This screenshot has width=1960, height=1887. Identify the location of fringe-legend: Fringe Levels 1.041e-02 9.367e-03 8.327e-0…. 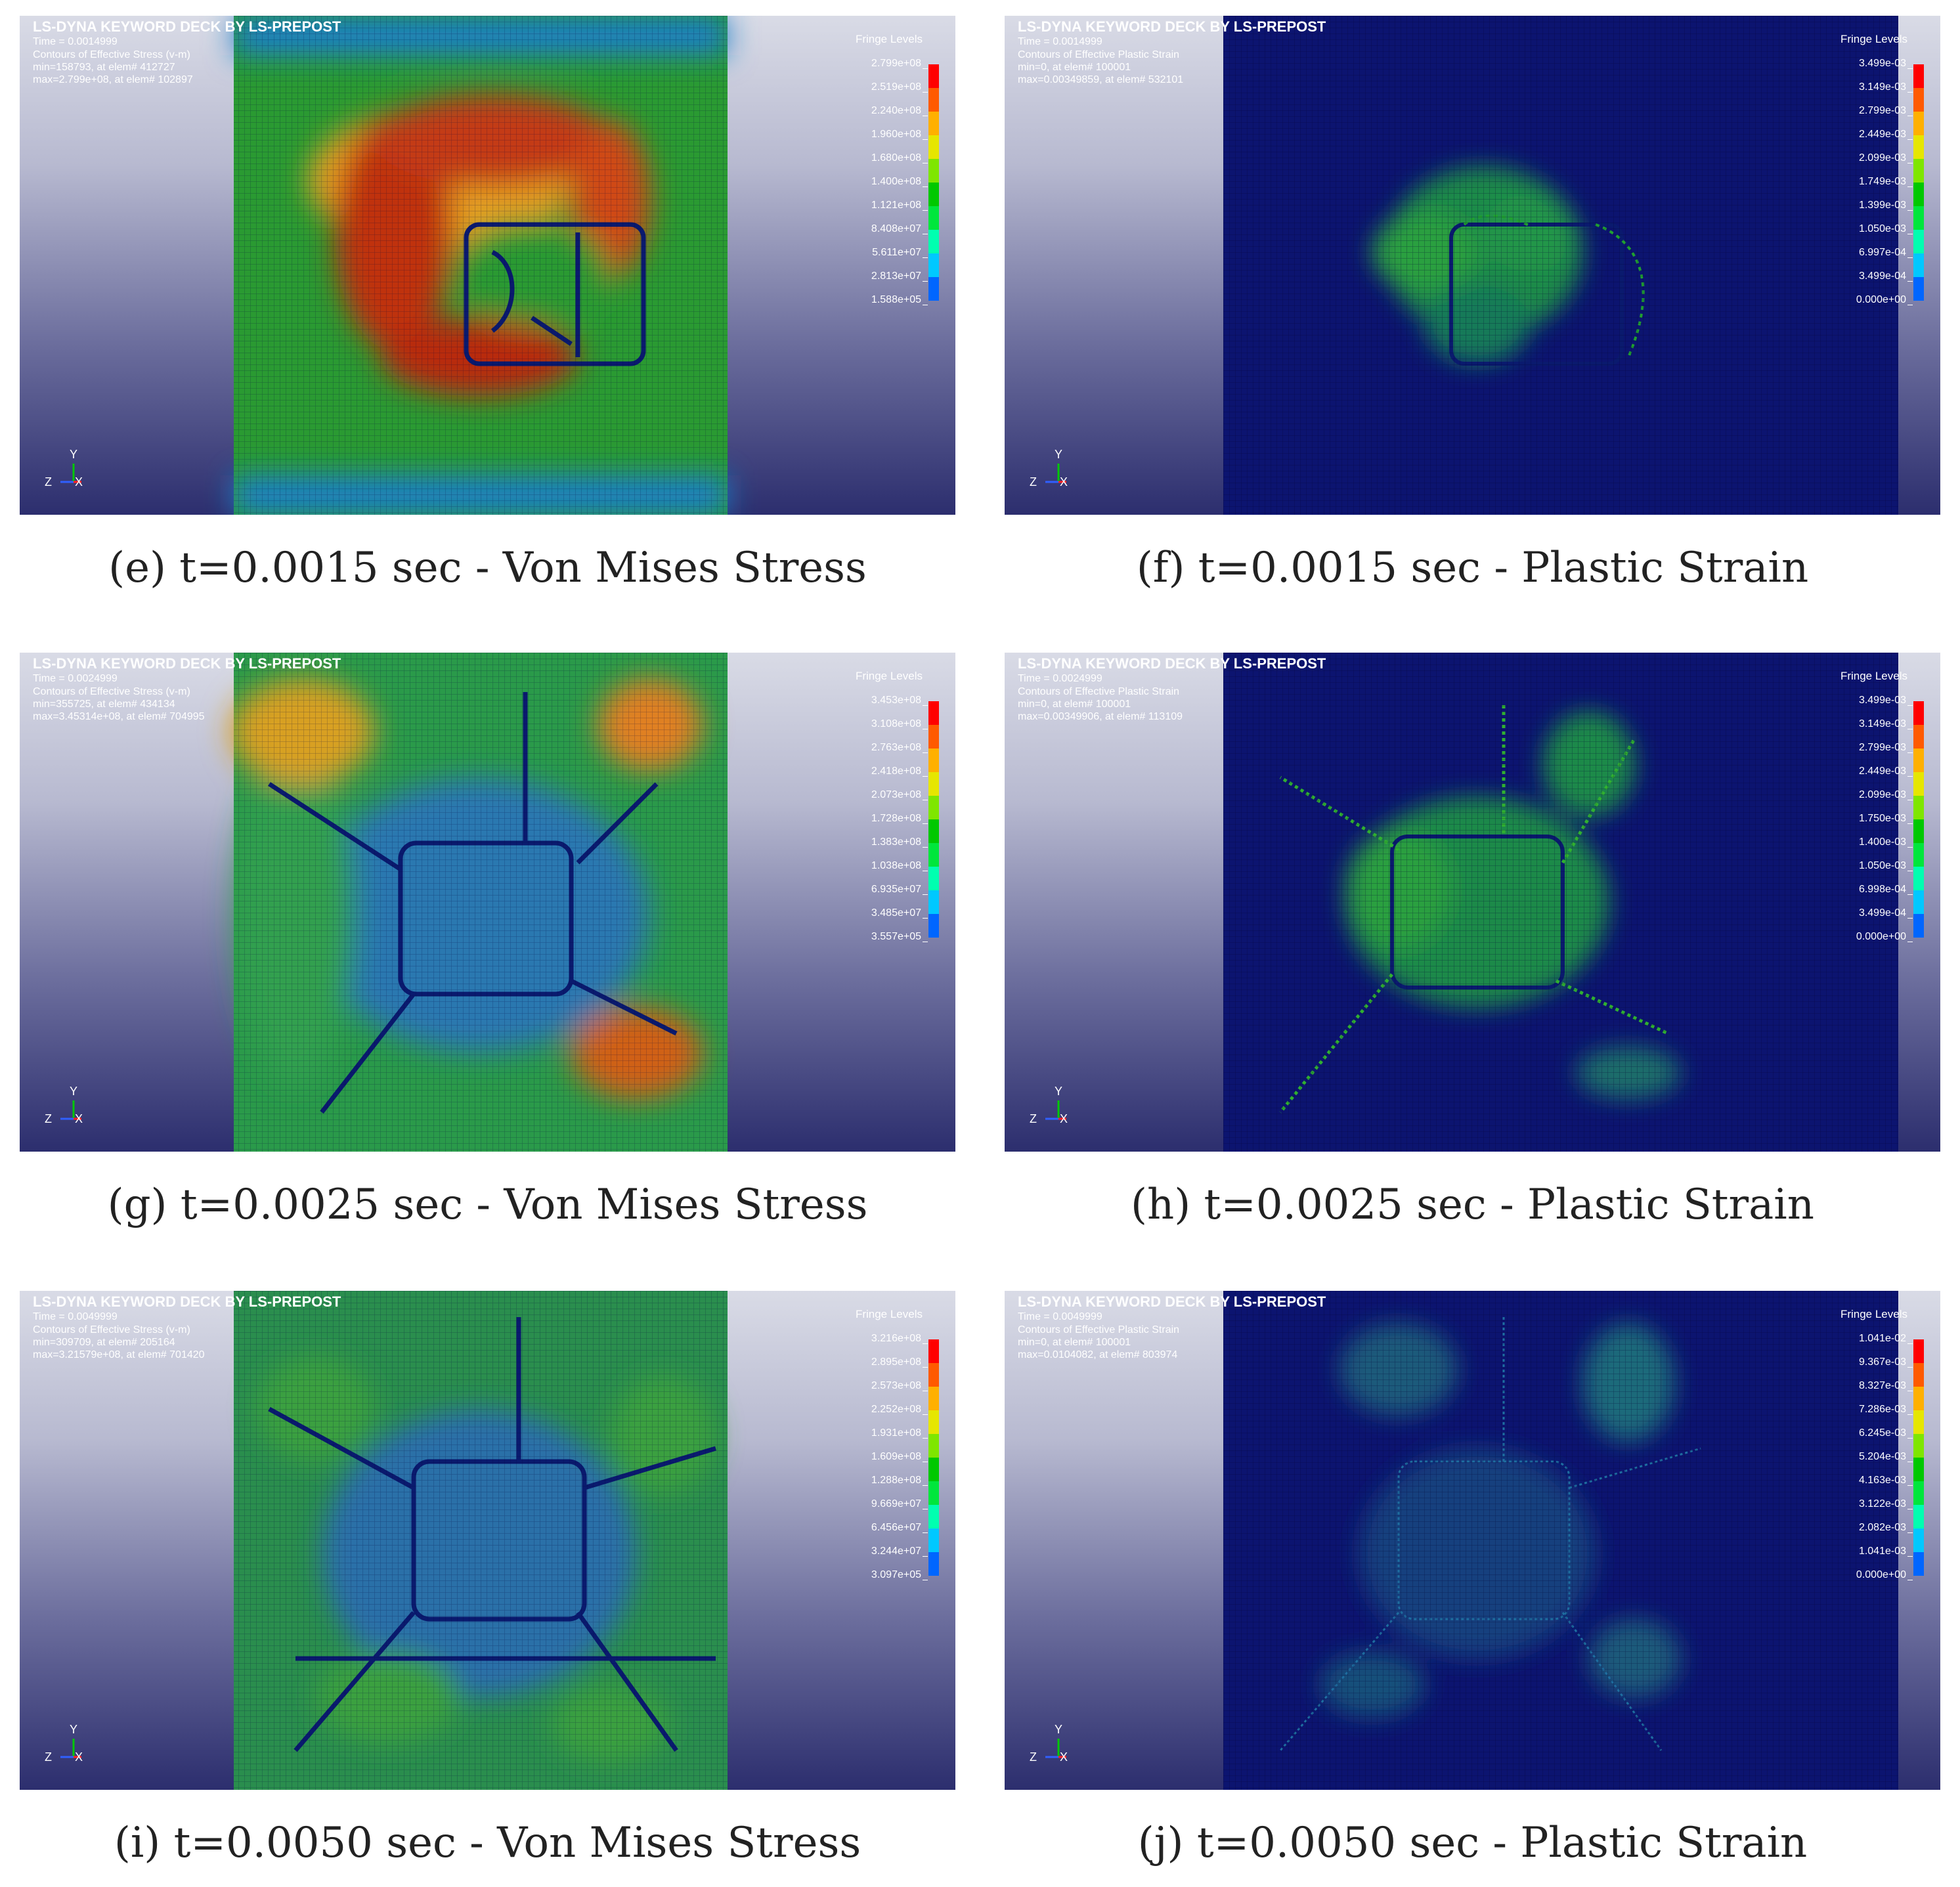
(1878, 1452).